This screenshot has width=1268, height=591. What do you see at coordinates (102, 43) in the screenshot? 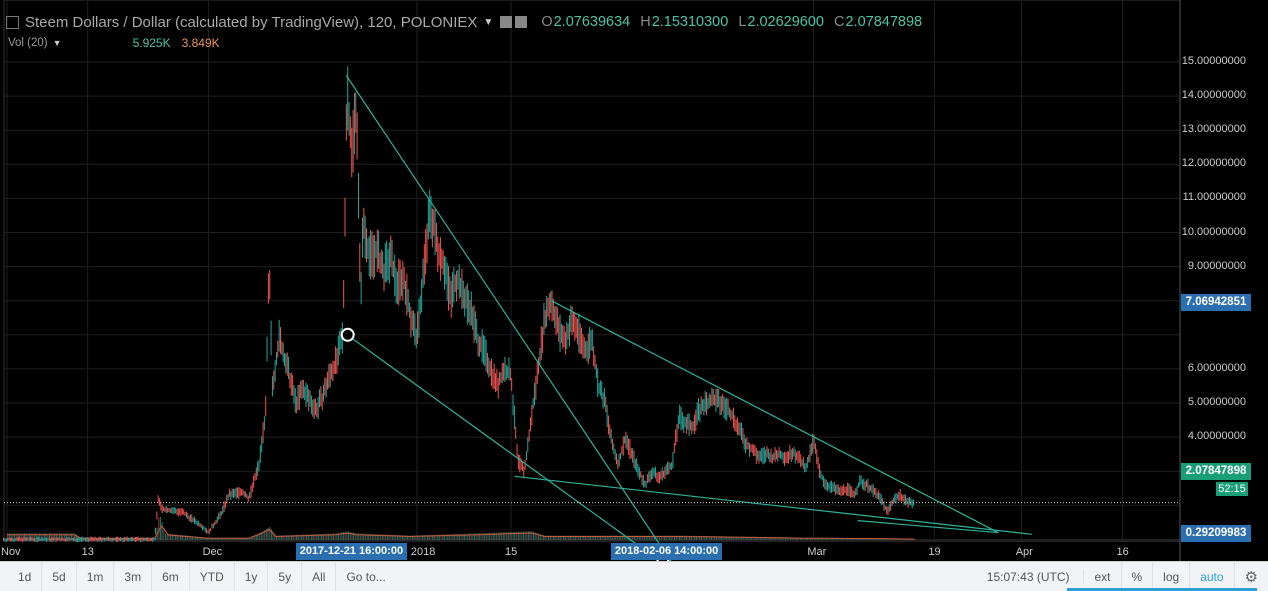
I see `add-icon` at bounding box center [102, 43].